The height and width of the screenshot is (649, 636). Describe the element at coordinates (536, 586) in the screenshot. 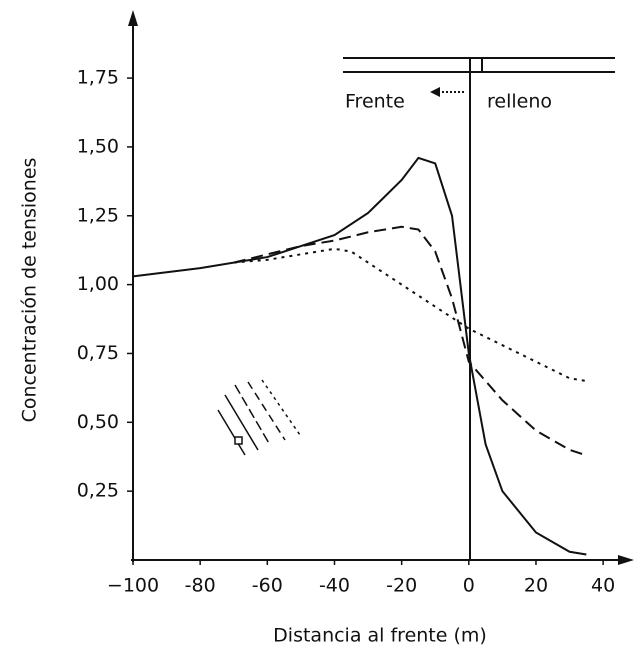

I see `x-tick-label: 20` at that location.